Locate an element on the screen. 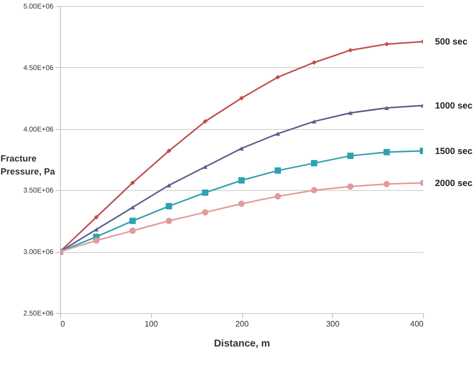 This screenshot has width=474, height=367. series-label: 1500 sec is located at coordinates (454, 151).